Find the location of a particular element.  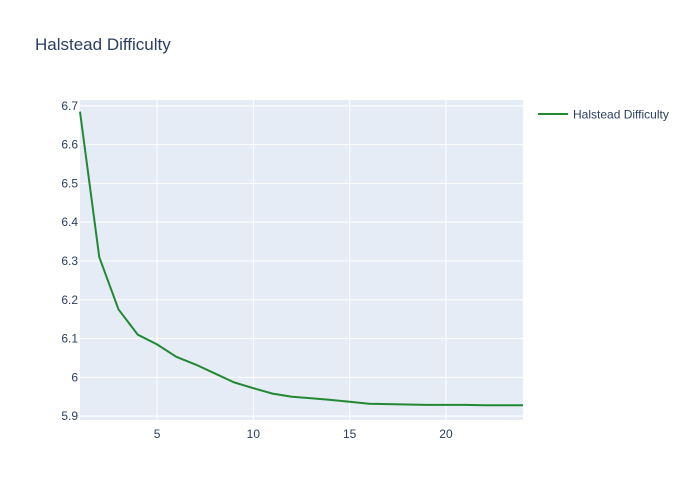

legend: Halstead Difficulty is located at coordinates (603, 115).